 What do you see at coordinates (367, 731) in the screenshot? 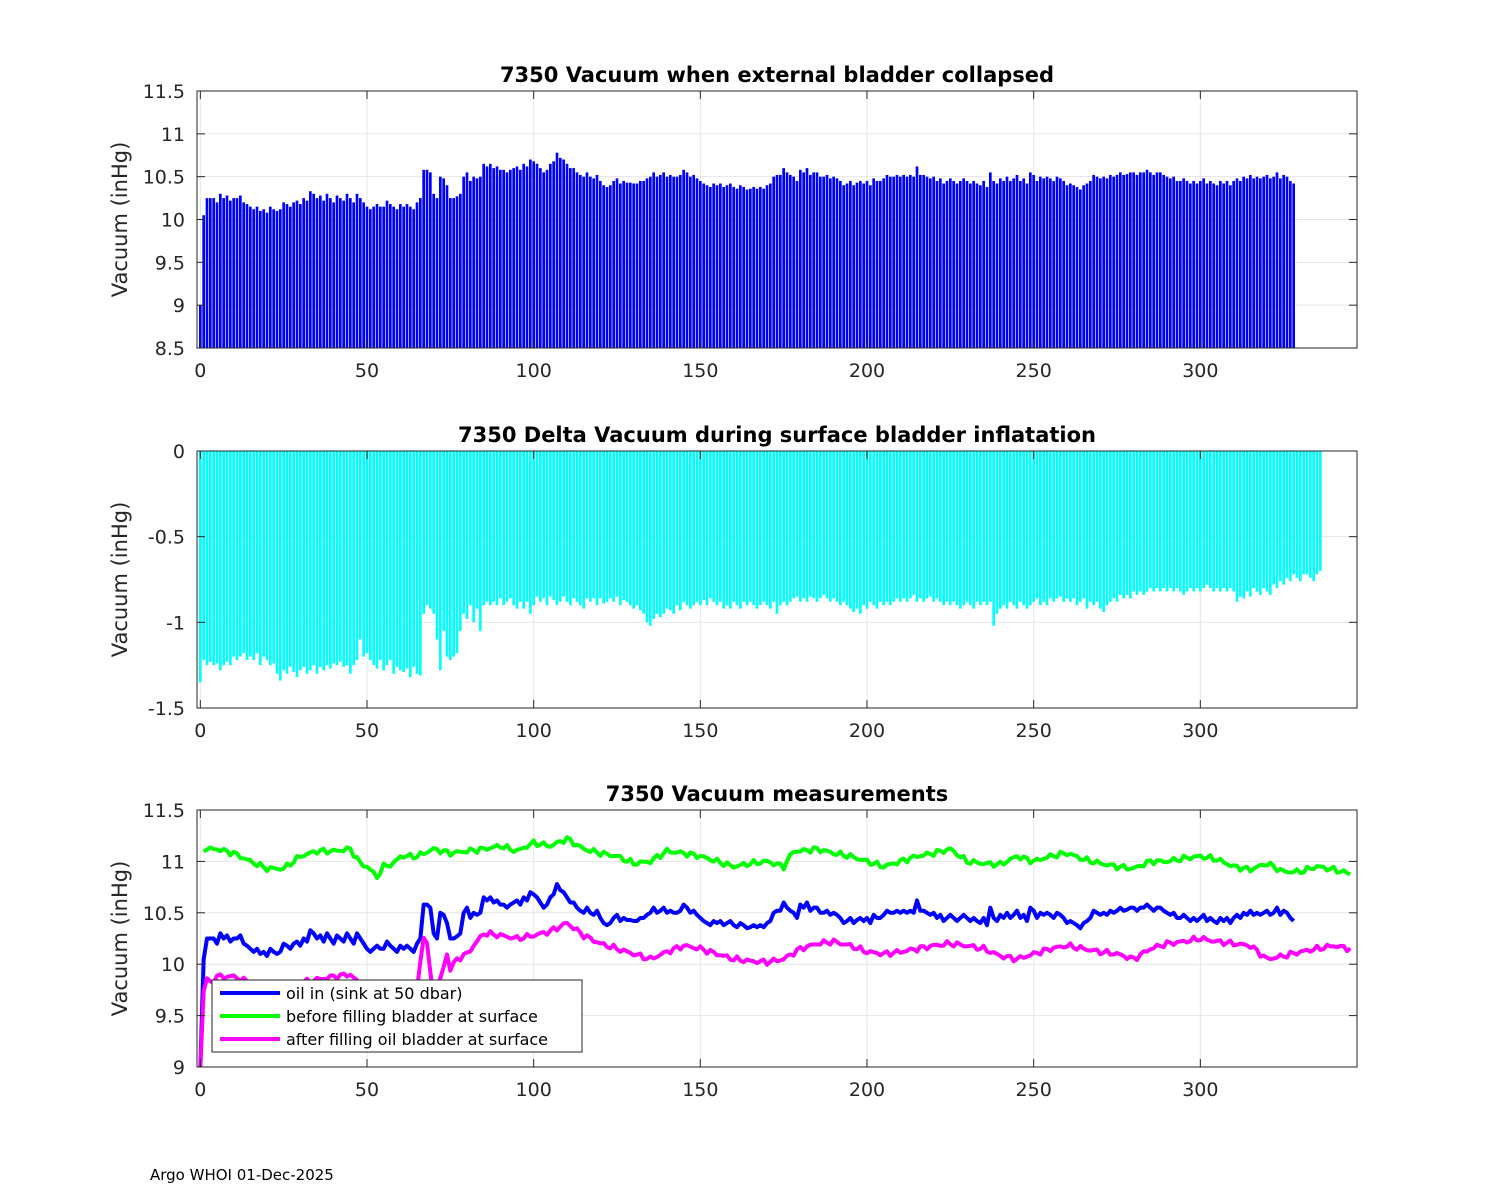
I see `x-tick-label: 50` at bounding box center [367, 731].